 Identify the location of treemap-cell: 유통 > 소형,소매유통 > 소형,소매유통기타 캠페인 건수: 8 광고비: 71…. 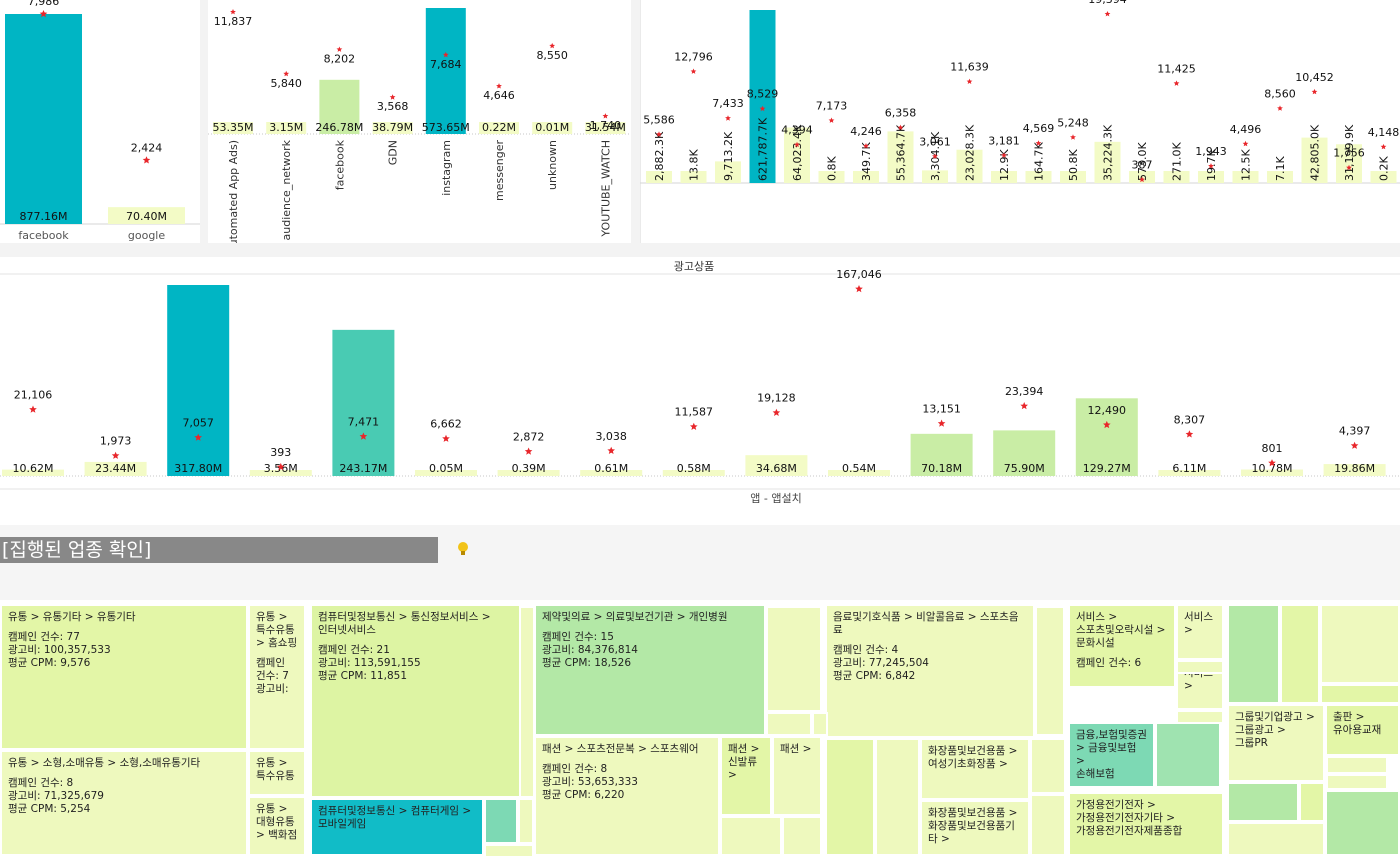
(124, 803).